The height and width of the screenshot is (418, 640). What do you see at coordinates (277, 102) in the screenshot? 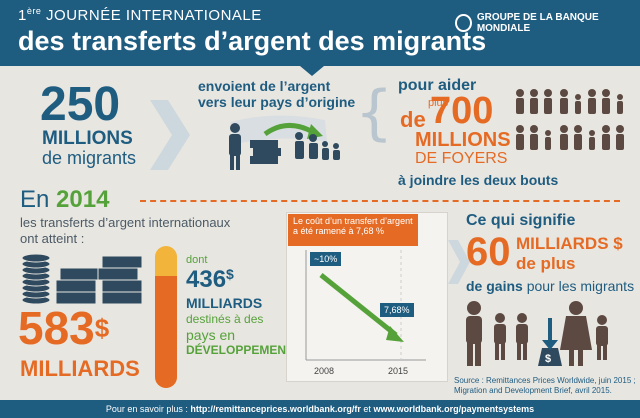
I see `send-line2: vers leur pays d’origine` at bounding box center [277, 102].